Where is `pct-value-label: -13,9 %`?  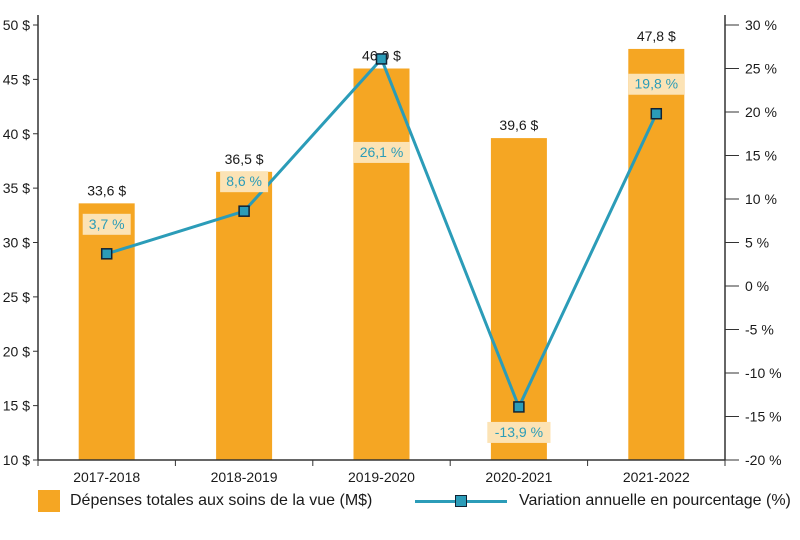 pct-value-label: -13,9 % is located at coordinates (519, 432).